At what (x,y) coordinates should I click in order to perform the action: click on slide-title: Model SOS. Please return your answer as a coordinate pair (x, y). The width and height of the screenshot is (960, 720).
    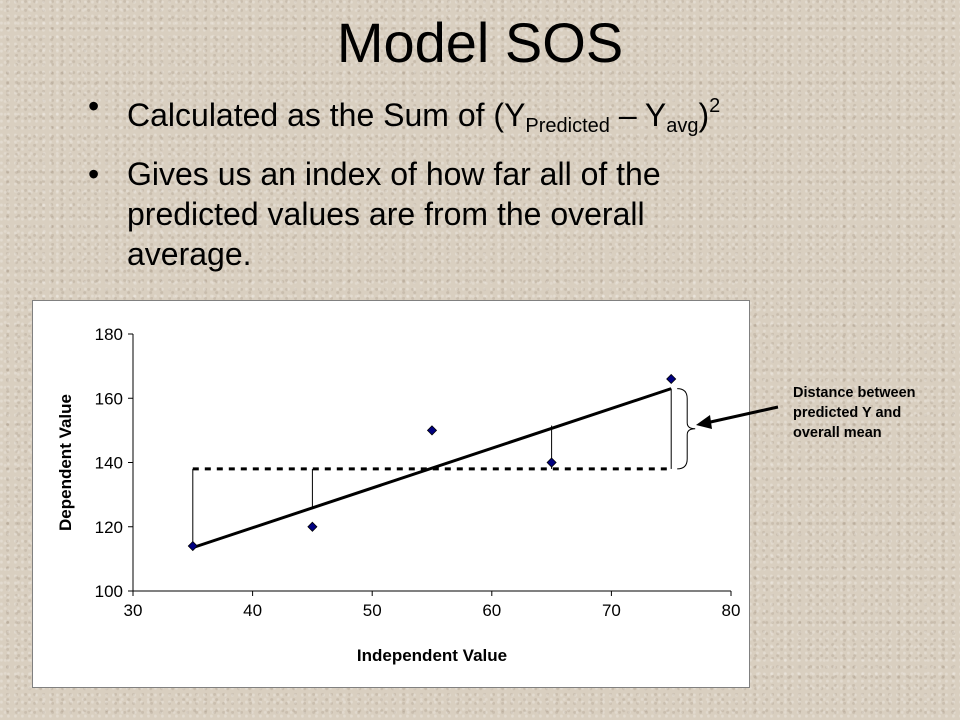
    Looking at the image, I should click on (480, 42).